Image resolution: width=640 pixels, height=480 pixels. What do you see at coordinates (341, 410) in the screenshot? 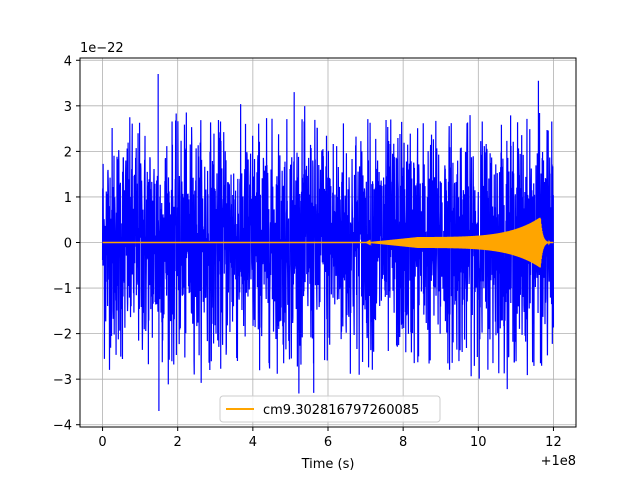
I see `legend-label-chirp: cm9.302816797260085` at bounding box center [341, 410].